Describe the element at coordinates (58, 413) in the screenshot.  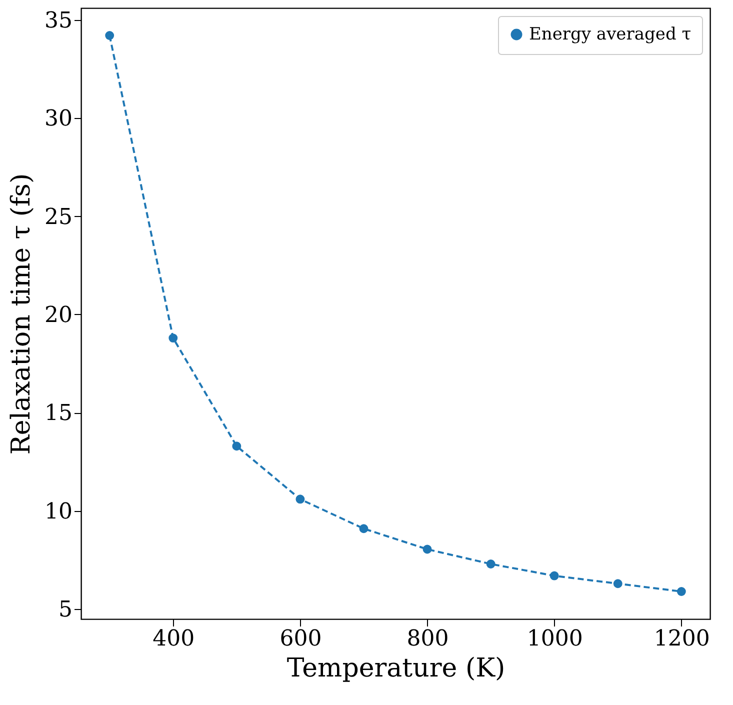
I see `y-tick-label: 15` at that location.